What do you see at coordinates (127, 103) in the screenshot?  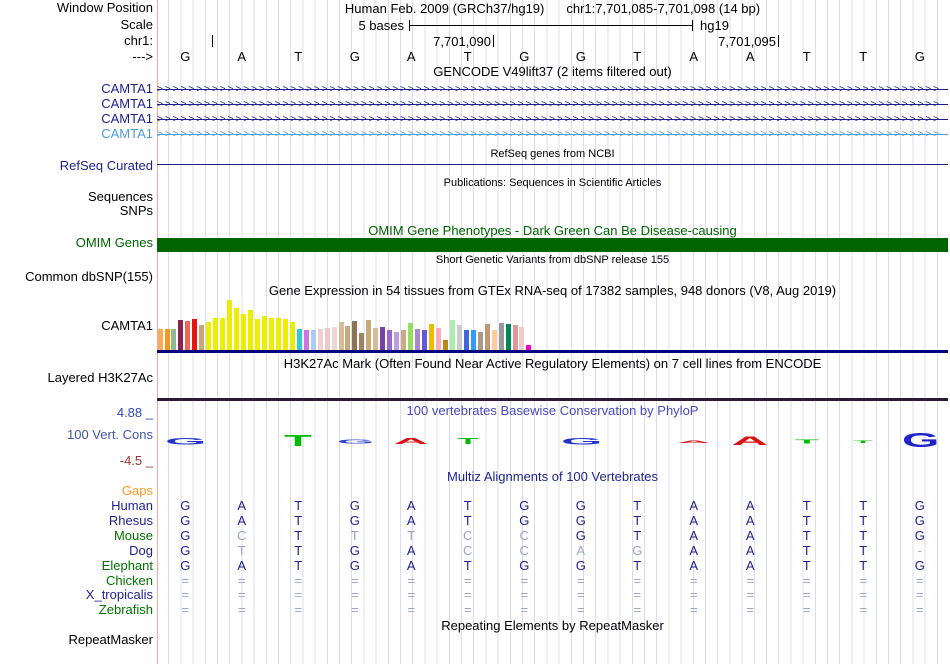 I see `left-label-gencode-camta1-2: CAMTA1` at bounding box center [127, 103].